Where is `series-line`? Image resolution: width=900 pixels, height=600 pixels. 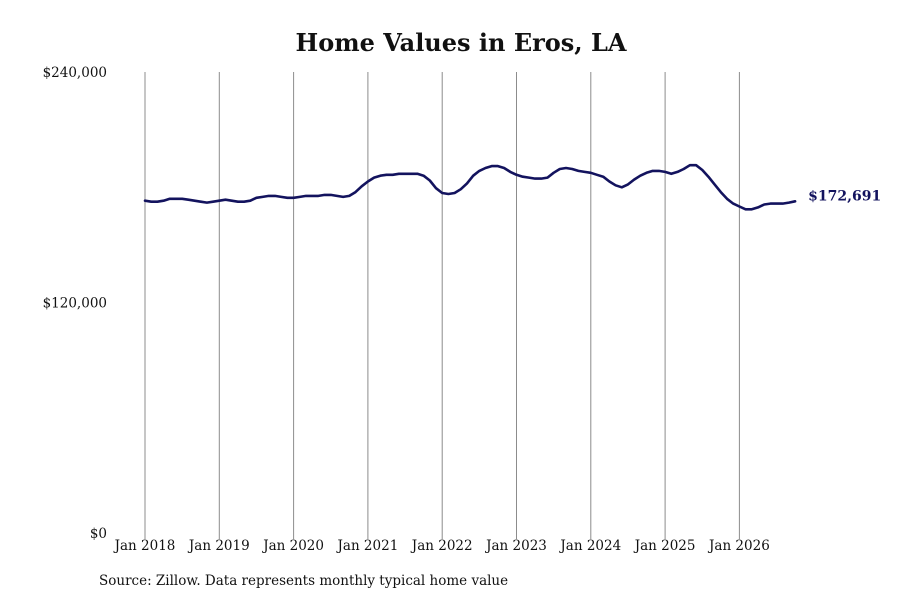 series-line is located at coordinates (470, 187).